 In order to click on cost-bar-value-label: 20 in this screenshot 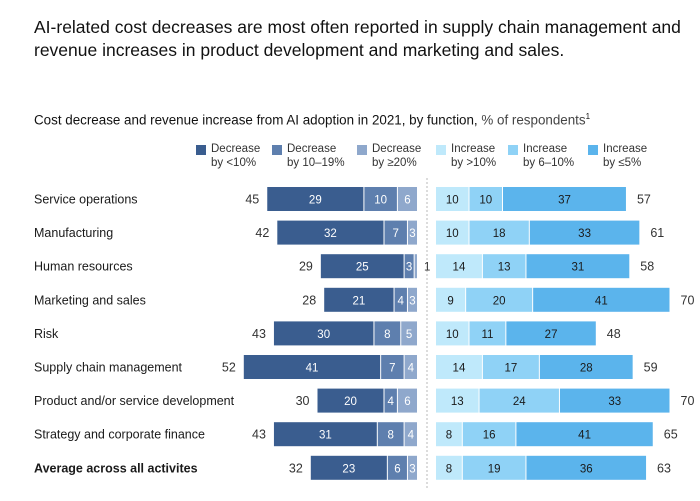, I will do `click(350, 402)`.